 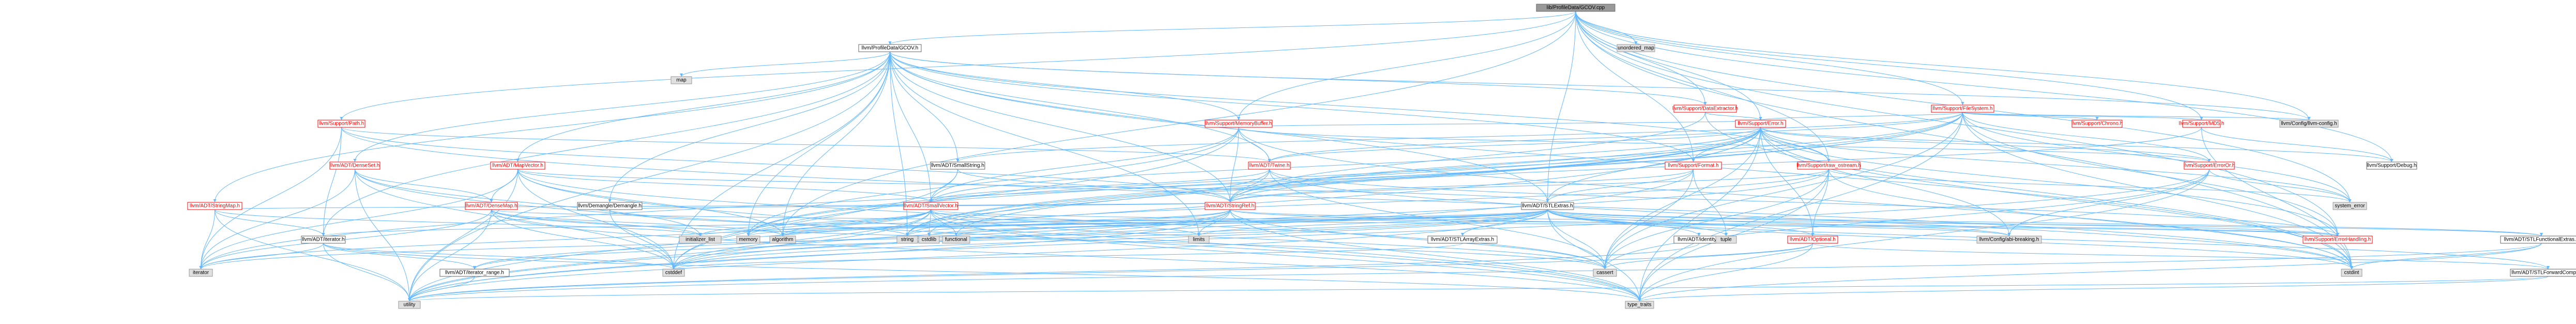 I want to click on node-box-errhandling, so click(x=2338, y=239).